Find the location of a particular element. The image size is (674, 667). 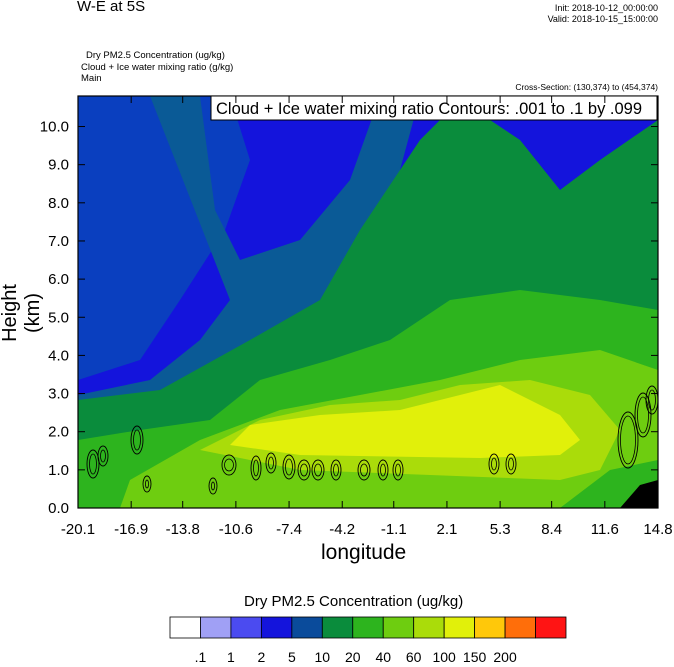

x-tick-label: 11.6 is located at coordinates (605, 529).